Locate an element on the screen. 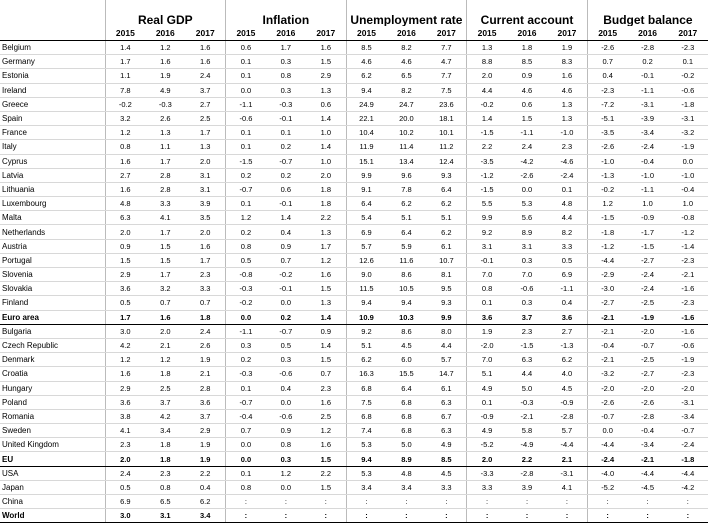 This screenshot has width=708, height=523. cell: -4.2 is located at coordinates (687, 488).